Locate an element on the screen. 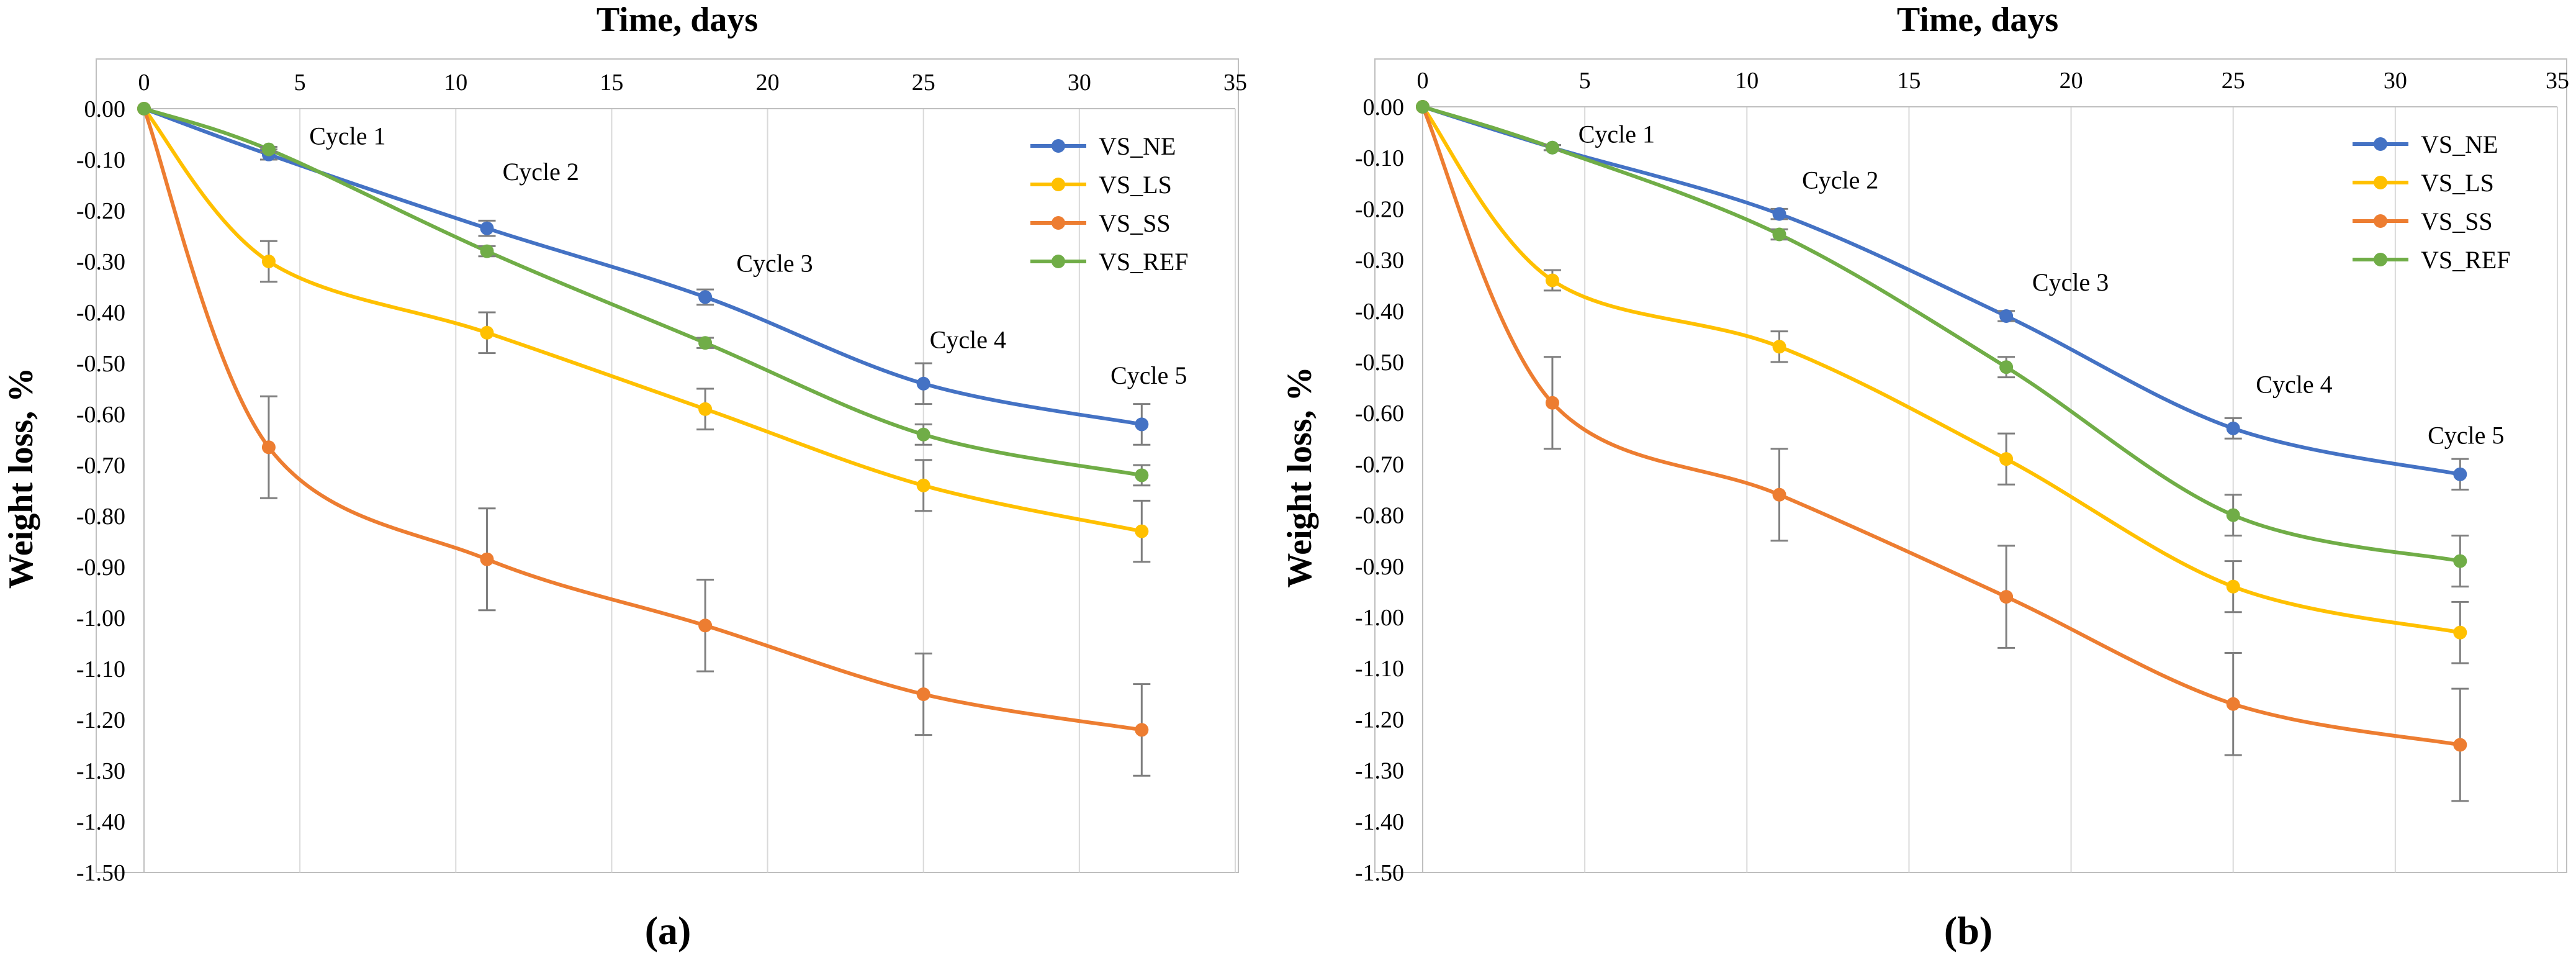  panel-a-legend-label: VS_REF is located at coordinates (1144, 262).